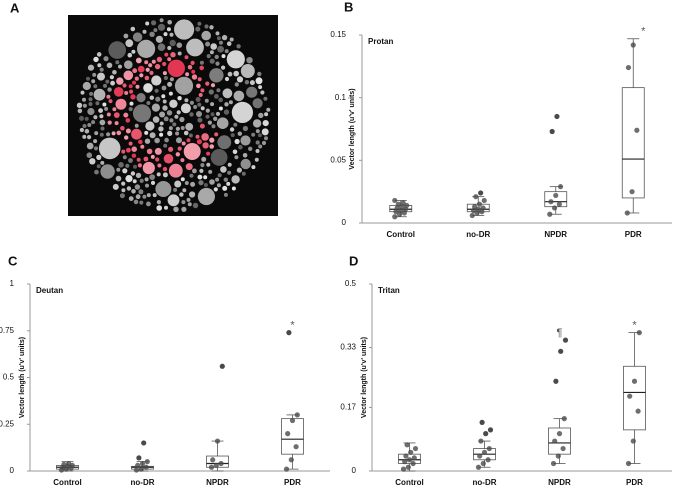 This screenshot has height=488, width=685. What do you see at coordinates (49, 290) in the screenshot?
I see `chart-title: Deutan` at bounding box center [49, 290].